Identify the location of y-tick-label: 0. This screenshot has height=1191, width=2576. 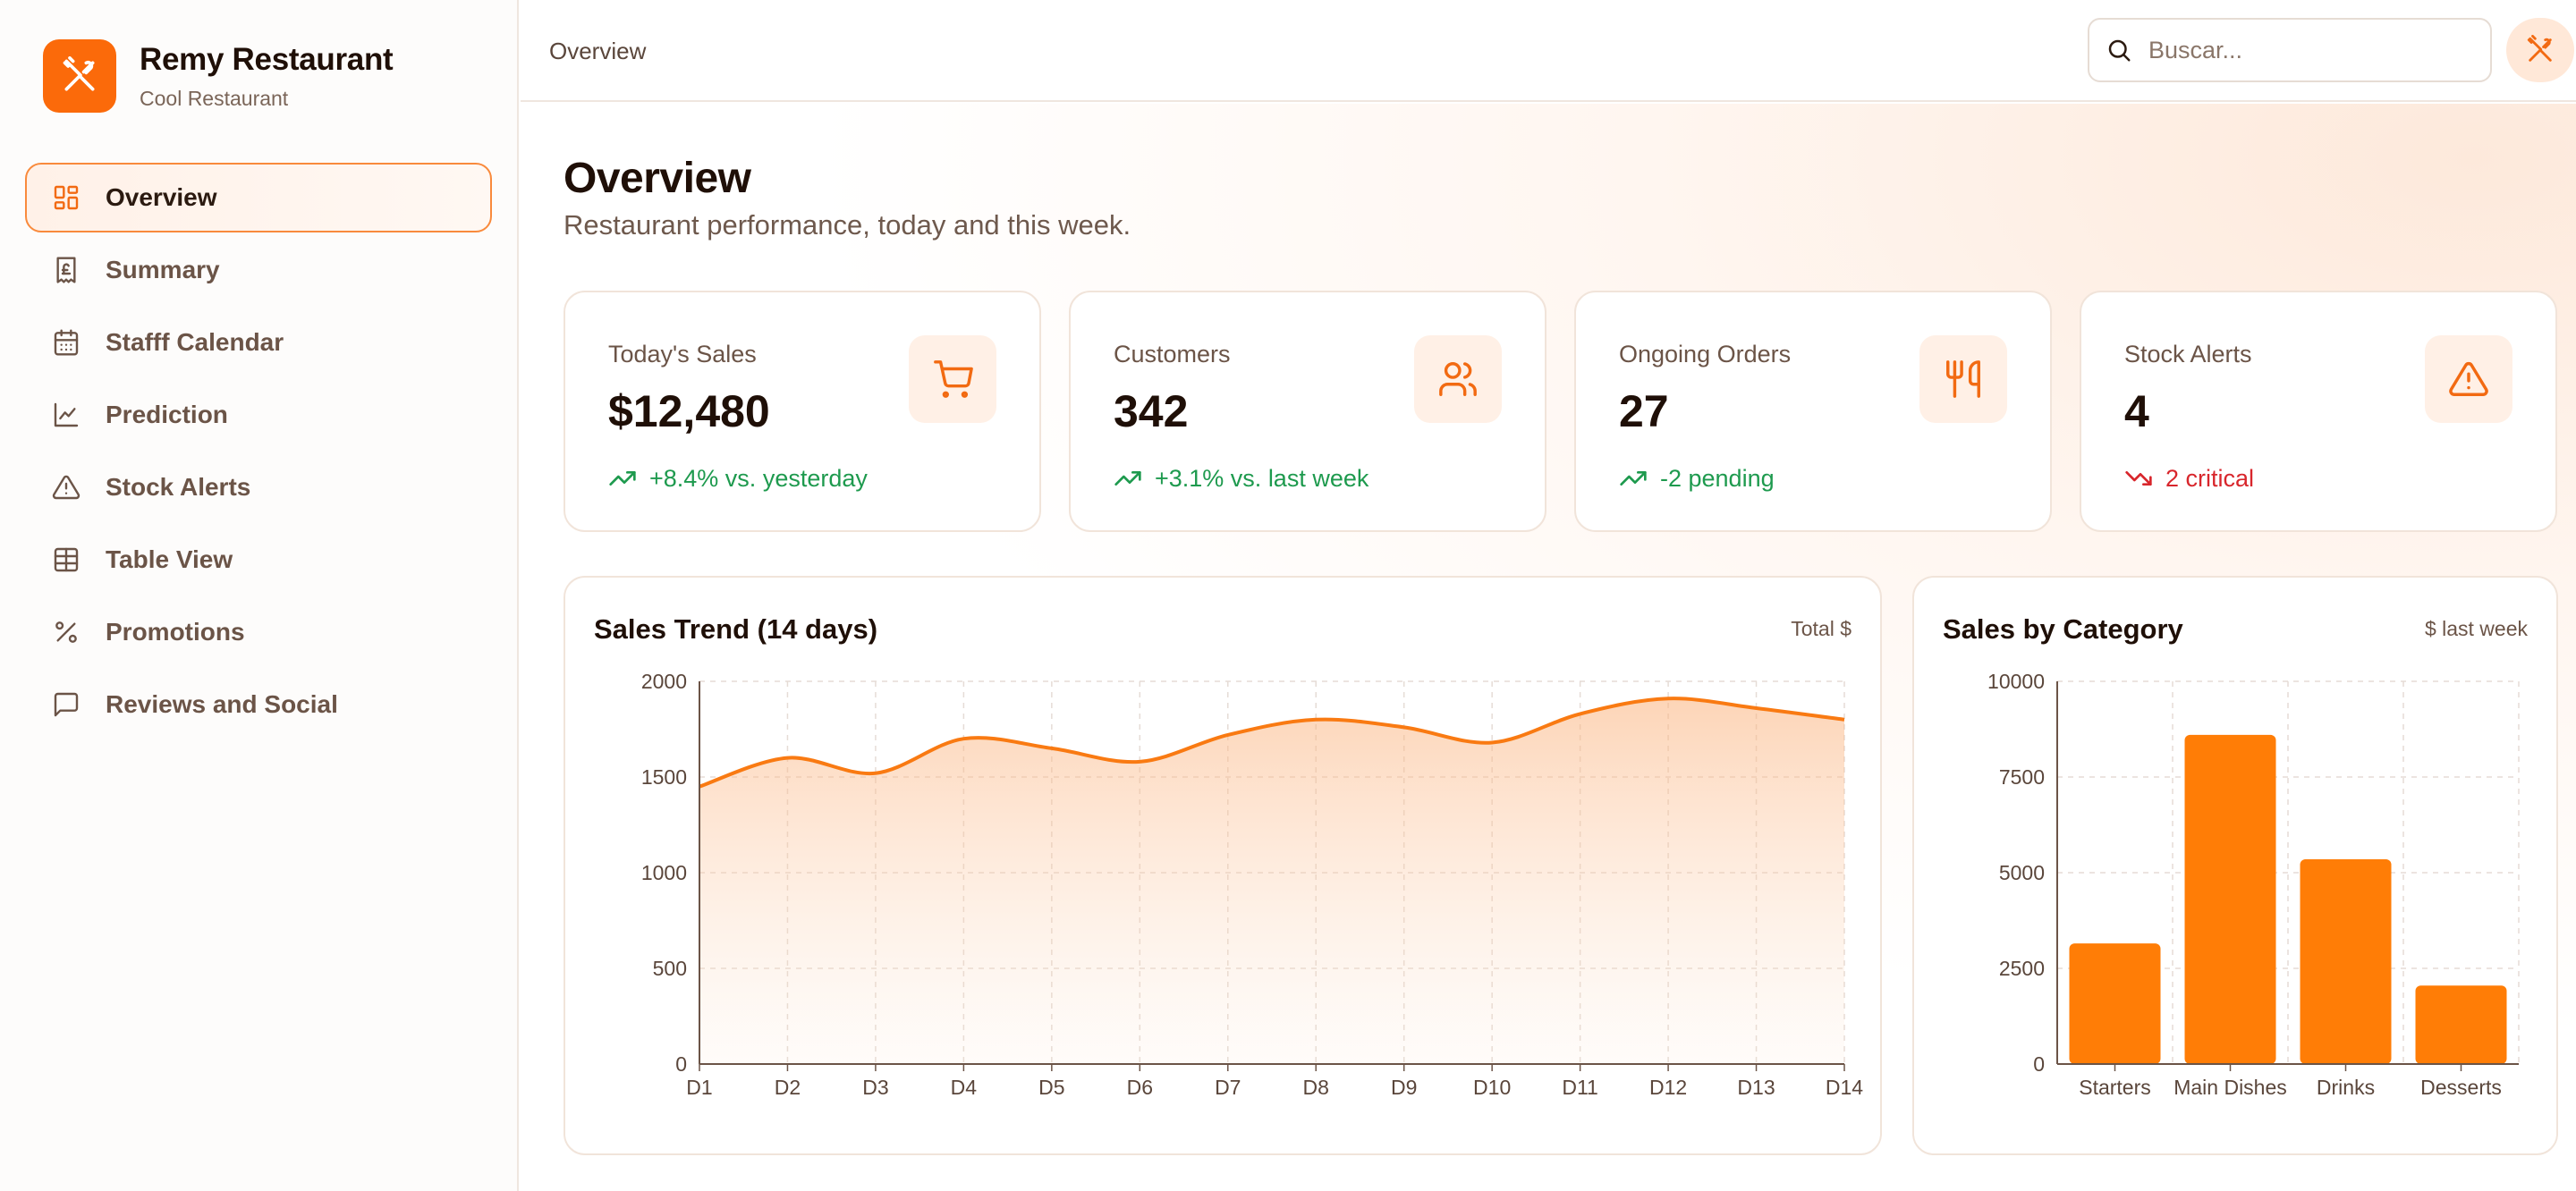
(681, 1064).